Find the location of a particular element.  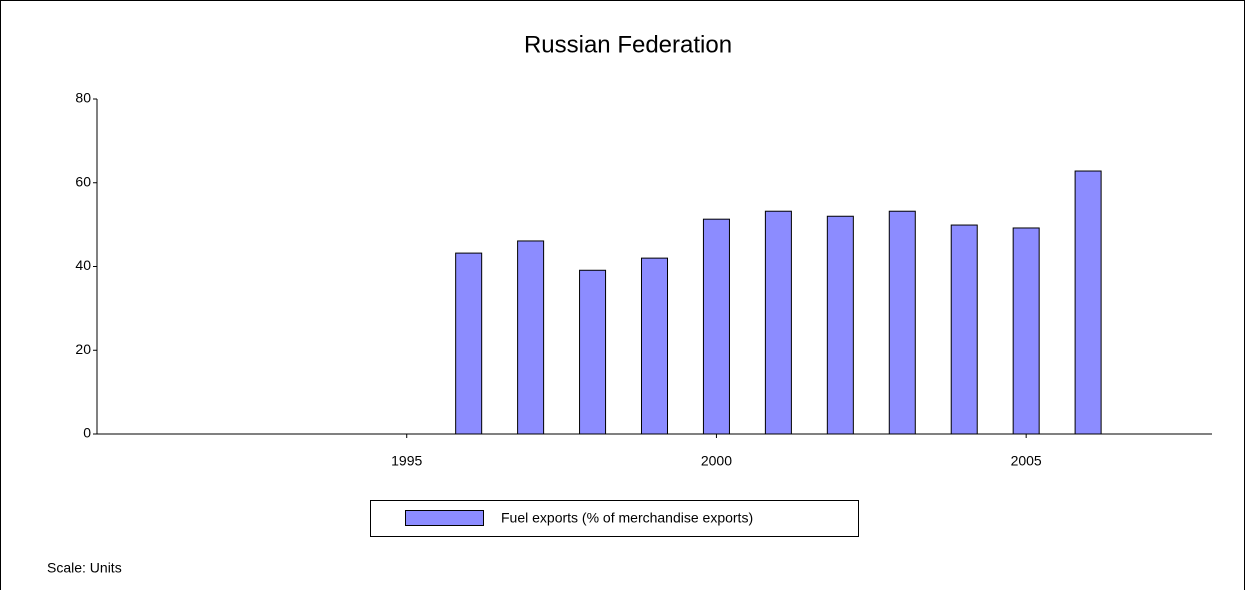

x-tick-label: 2005 is located at coordinates (1026, 461).